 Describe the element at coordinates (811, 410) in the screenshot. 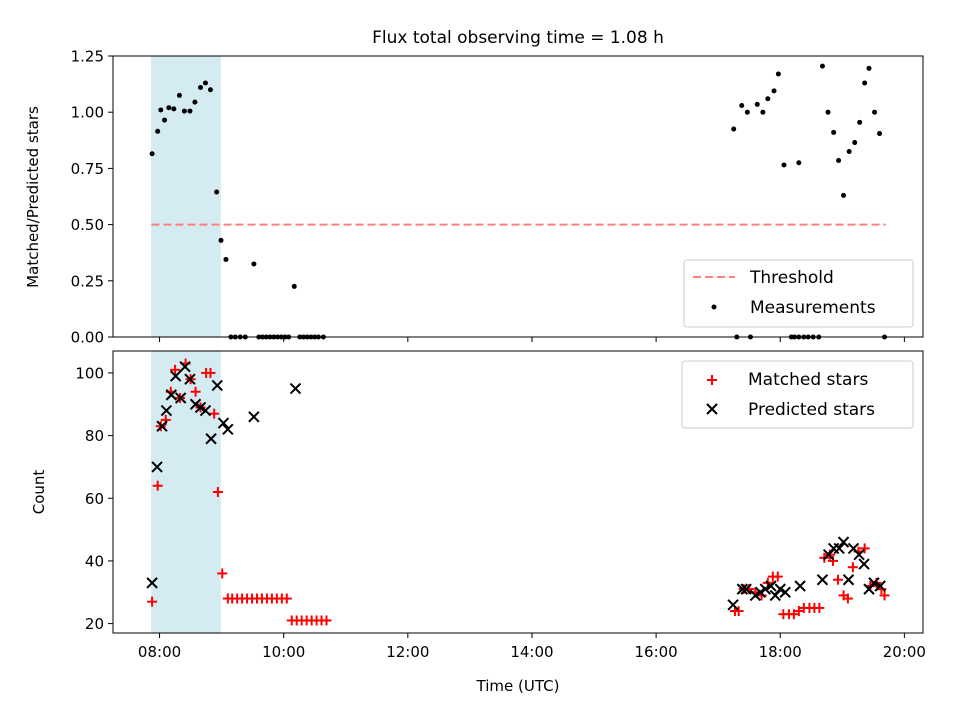

I see `legend-predicted-label: Predicted stars` at that location.